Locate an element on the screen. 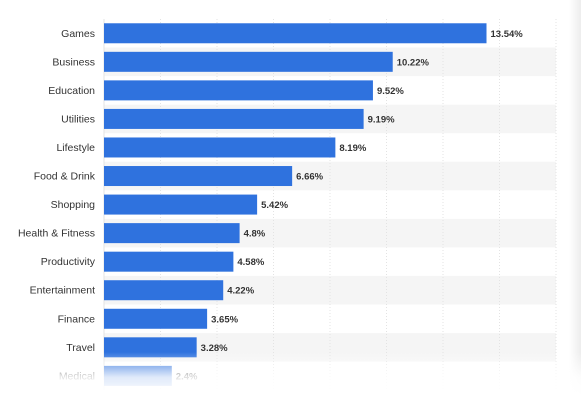 This screenshot has width=581, height=420. panel-edge-shadow is located at coordinates (575, 207).